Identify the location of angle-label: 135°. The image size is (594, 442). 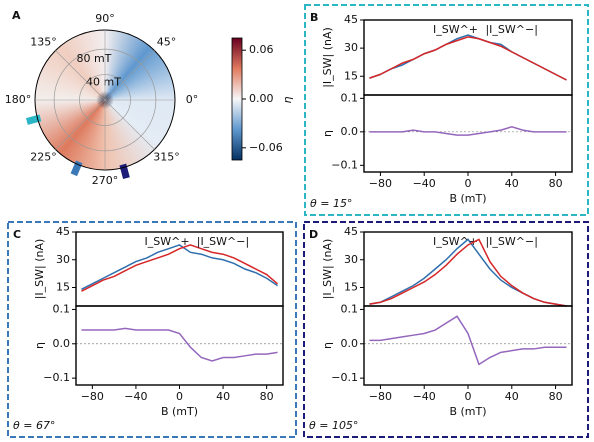
(43, 42).